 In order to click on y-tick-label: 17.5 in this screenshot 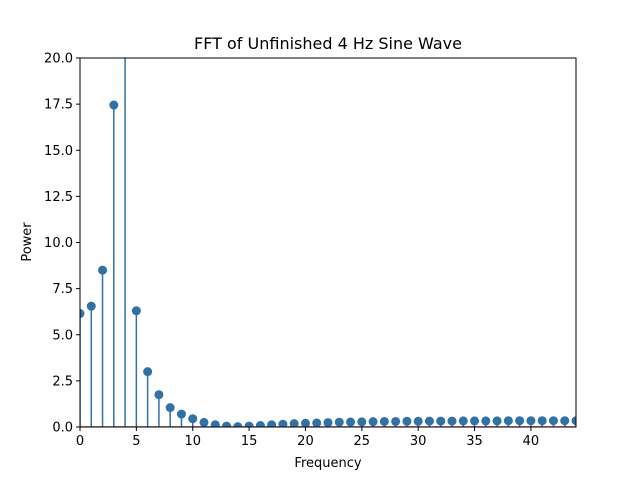, I will do `click(58, 105)`.